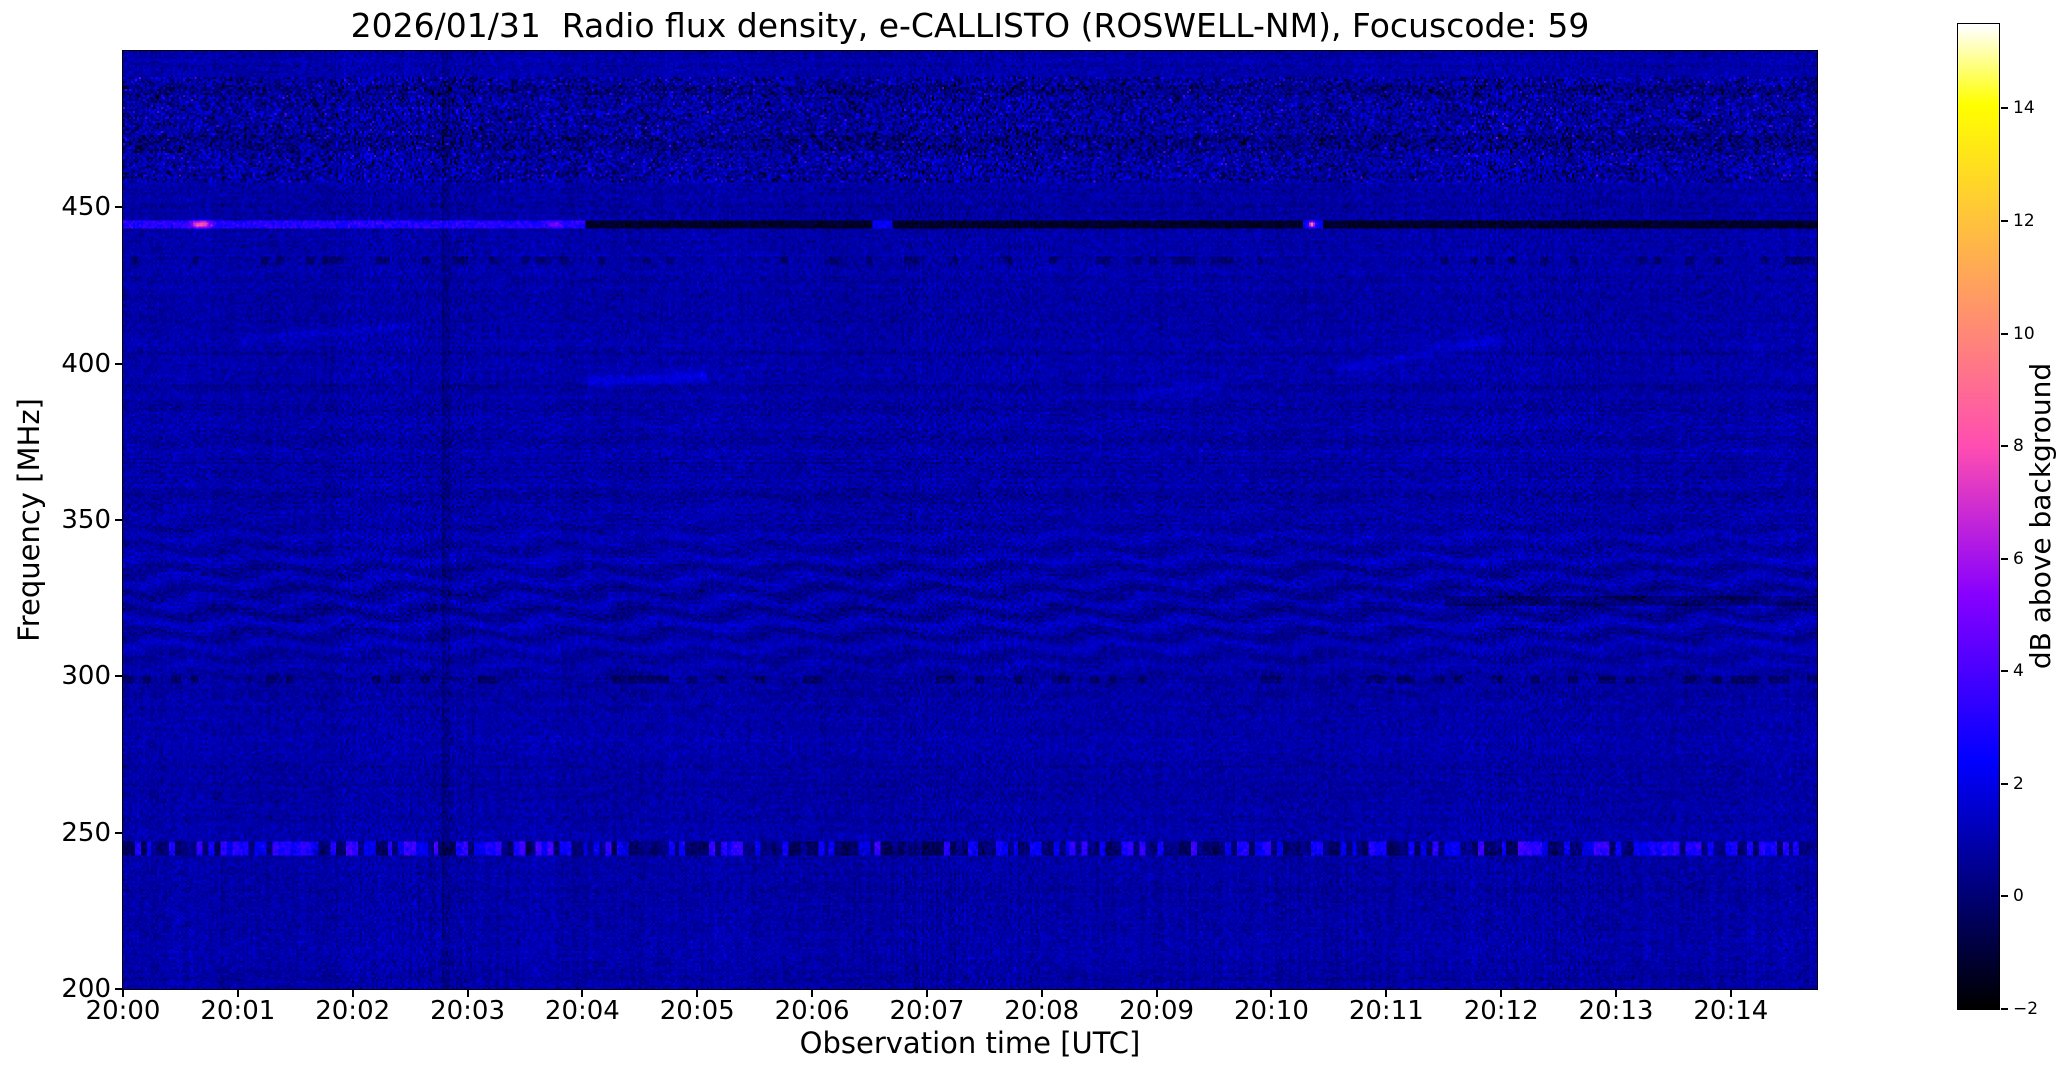  Describe the element at coordinates (86, 520) in the screenshot. I see `y-tick-label: 350` at that location.